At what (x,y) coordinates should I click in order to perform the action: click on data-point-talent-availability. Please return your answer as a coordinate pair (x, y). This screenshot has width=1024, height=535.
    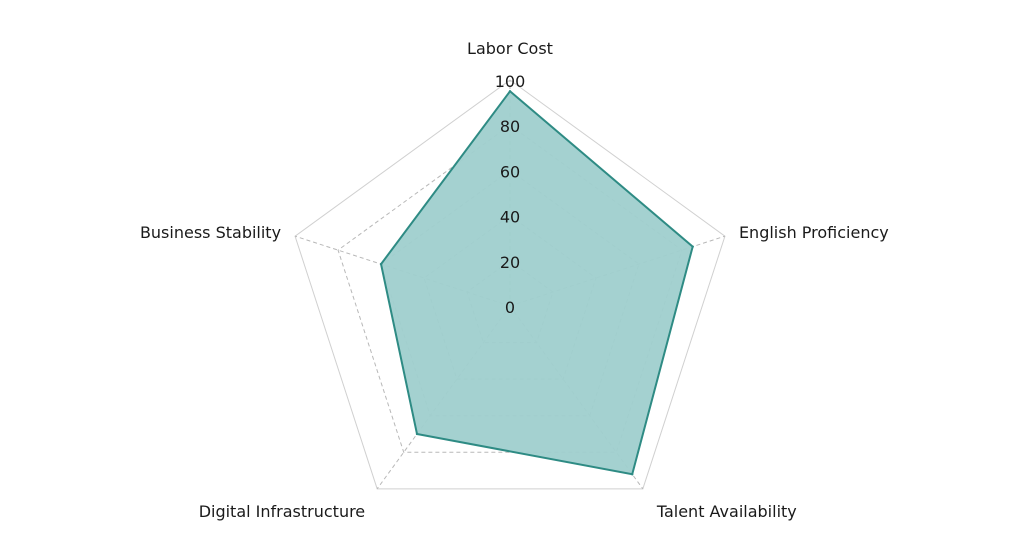
    Looking at the image, I should click on (632, 474).